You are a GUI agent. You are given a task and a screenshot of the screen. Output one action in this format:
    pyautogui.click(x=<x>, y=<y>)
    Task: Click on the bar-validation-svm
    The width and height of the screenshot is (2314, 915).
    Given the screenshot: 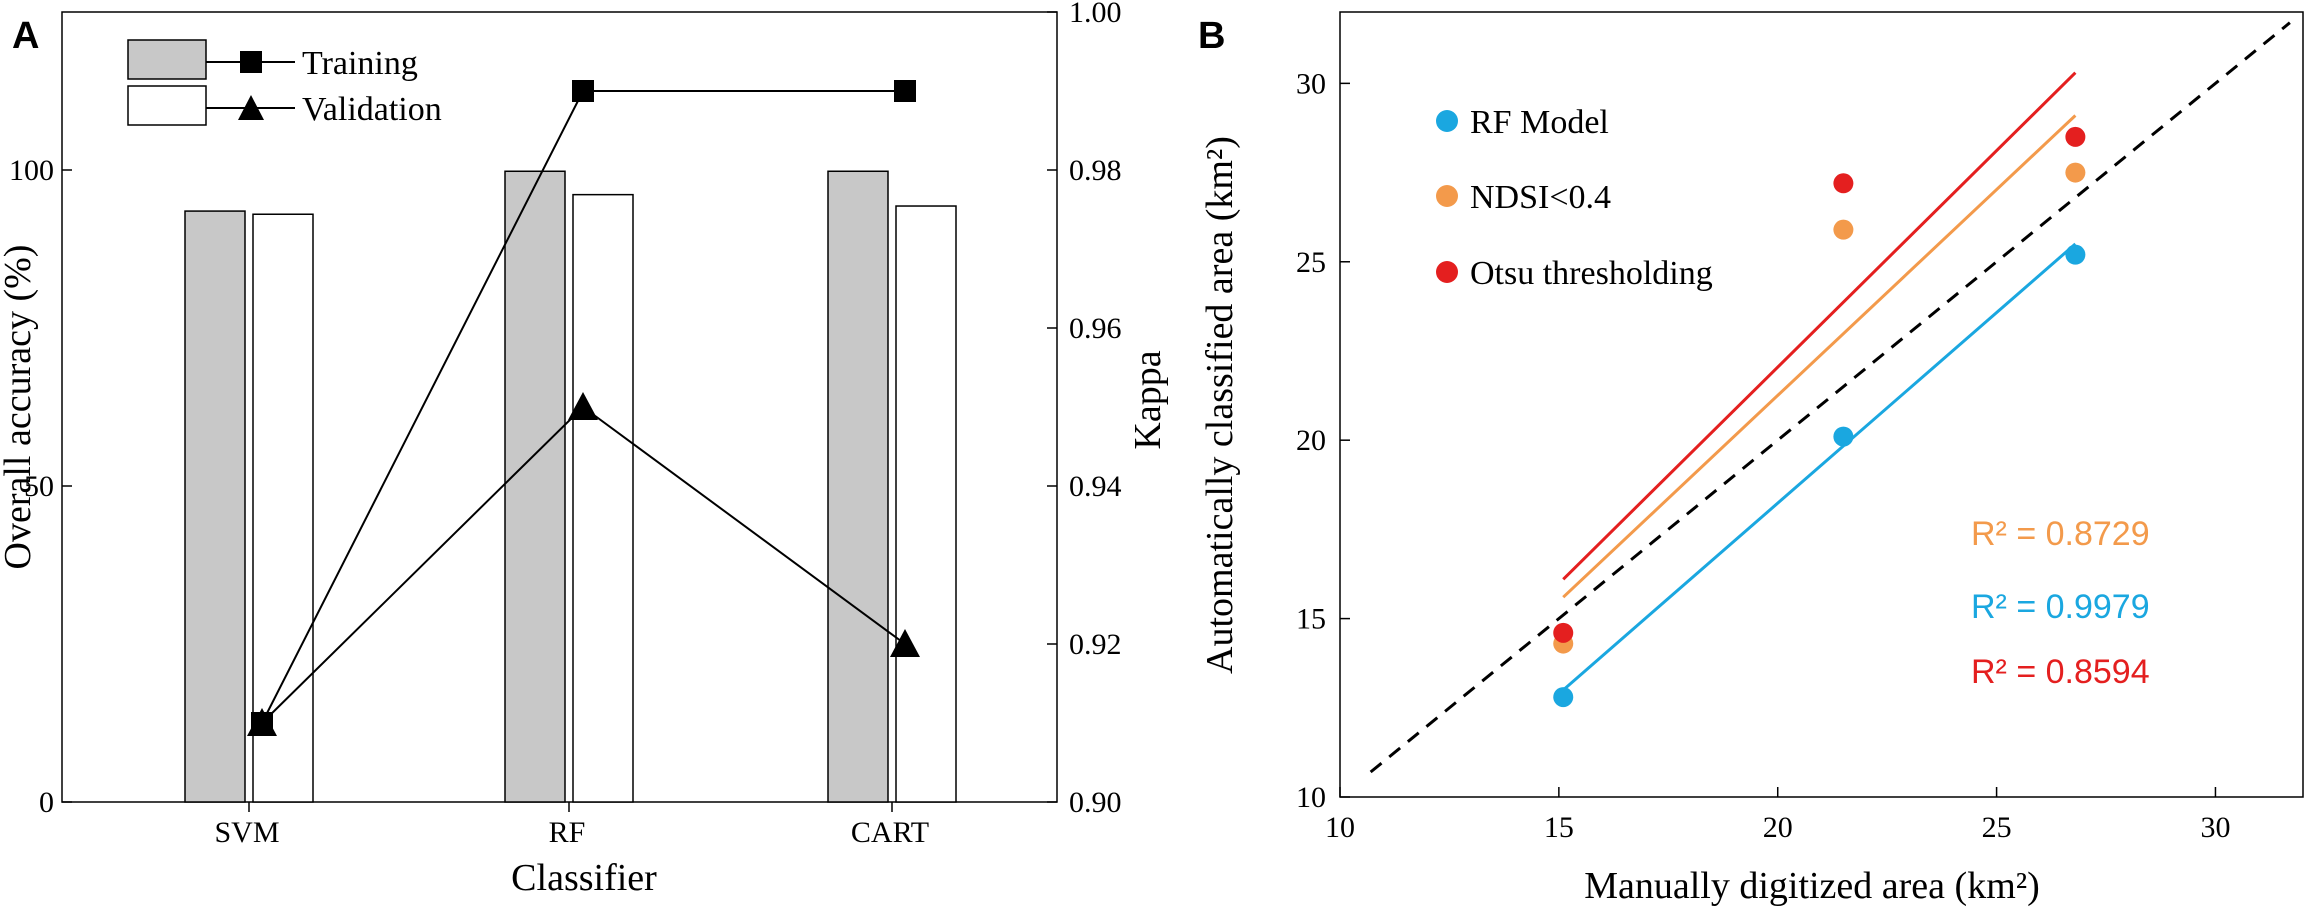 What is the action you would take?
    pyautogui.click(x=283, y=508)
    